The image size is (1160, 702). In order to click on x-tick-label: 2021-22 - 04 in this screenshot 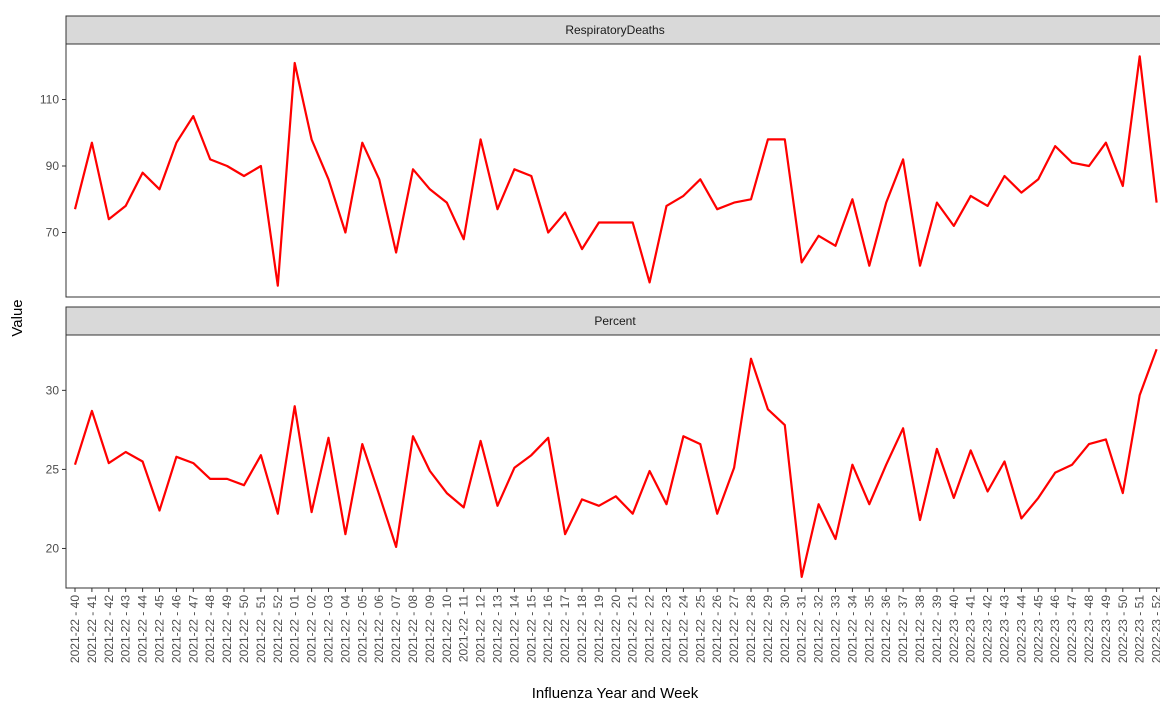, I will do `click(345, 629)`.